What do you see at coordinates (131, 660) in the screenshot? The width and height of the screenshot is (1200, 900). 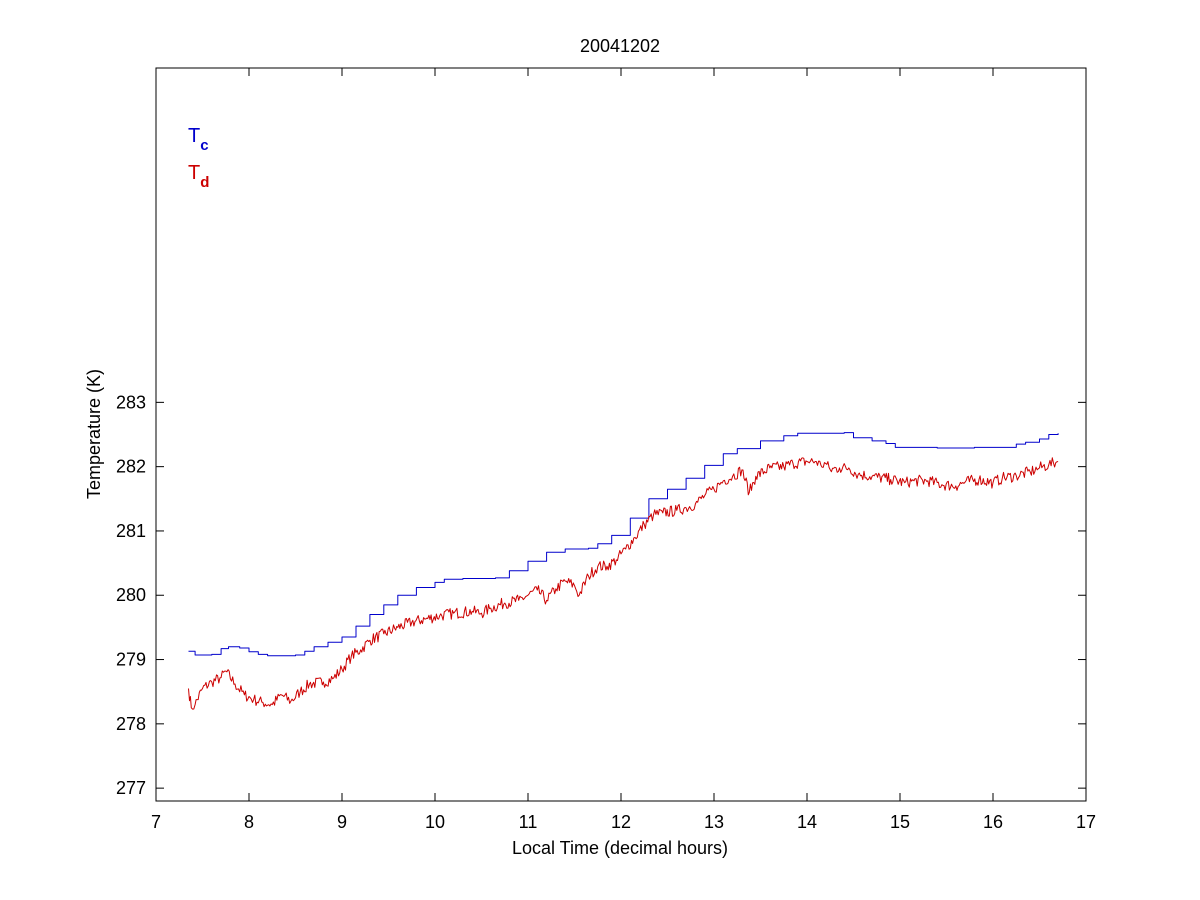 I see `y-tick-label: 279` at bounding box center [131, 660].